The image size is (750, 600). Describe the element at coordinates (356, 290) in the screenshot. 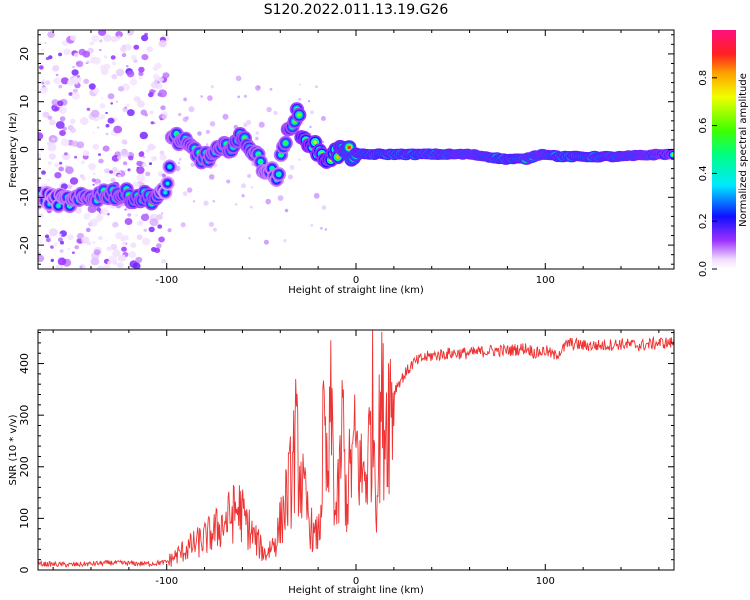

I see `heatmap-x-axis-label: Height of straight line (km)` at that location.